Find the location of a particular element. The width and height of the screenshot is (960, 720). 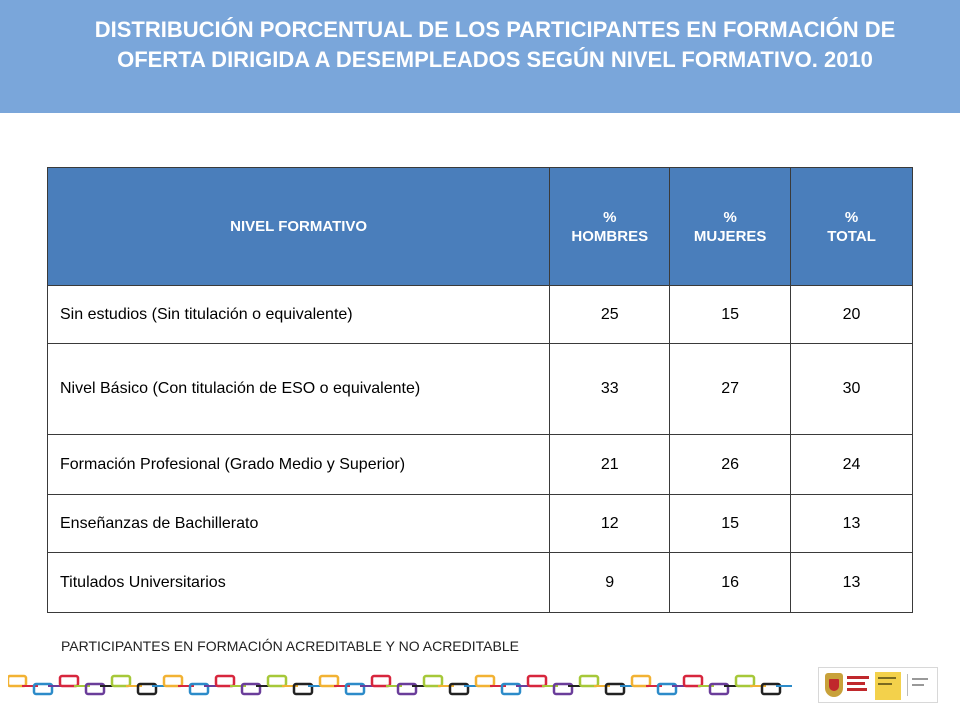

coat-of-arms-icon is located at coordinates (834, 685).